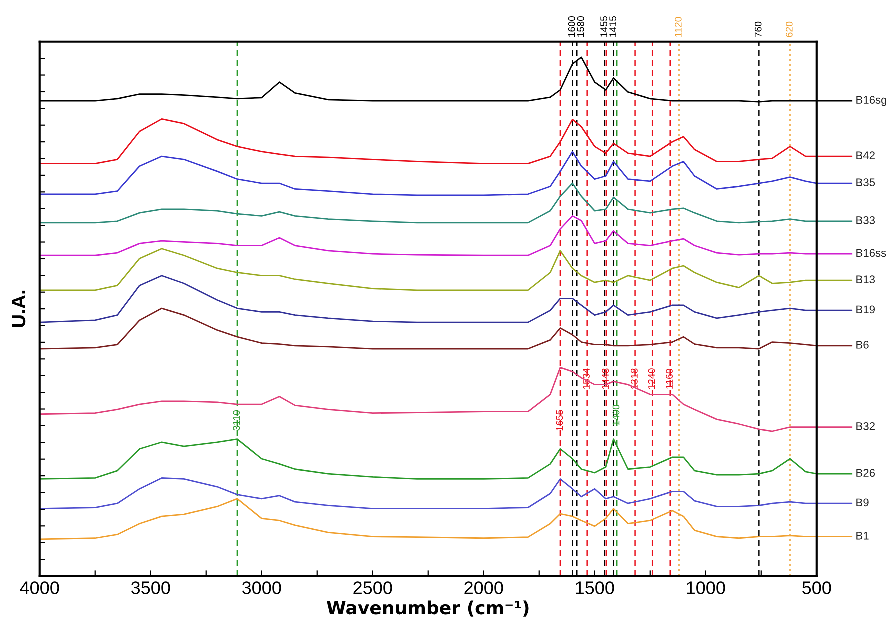  Describe the element at coordinates (862, 536) in the screenshot. I see `legend-label: B1` at that location.